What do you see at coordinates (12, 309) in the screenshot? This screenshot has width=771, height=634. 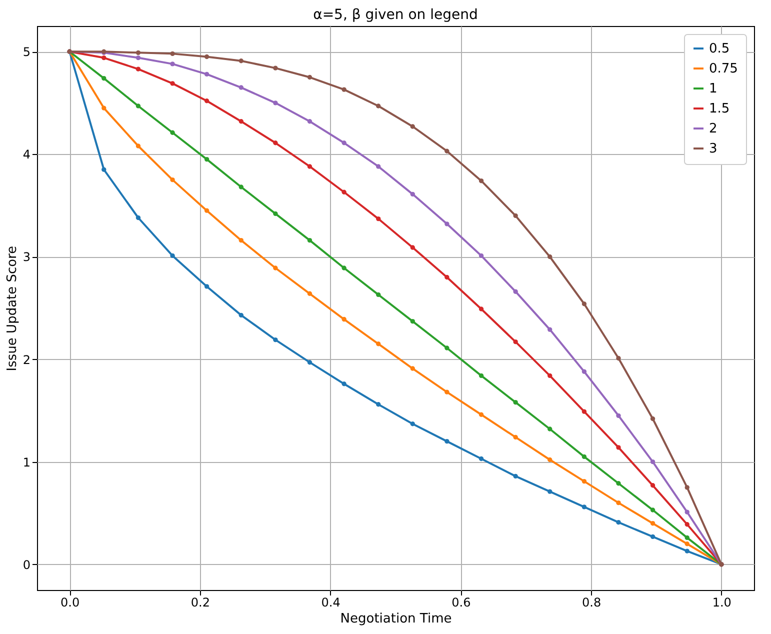 I see `y-axis-title: Issue Update Score` at bounding box center [12, 309].